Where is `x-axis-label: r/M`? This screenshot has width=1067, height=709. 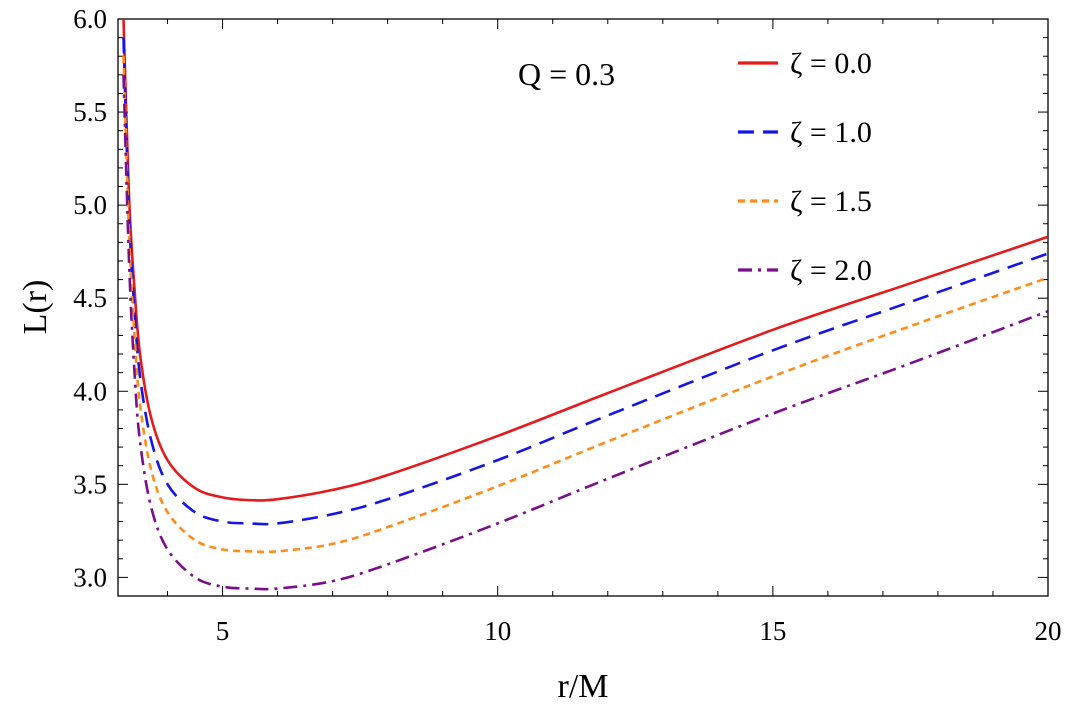
x-axis-label: r/M is located at coordinates (583, 686).